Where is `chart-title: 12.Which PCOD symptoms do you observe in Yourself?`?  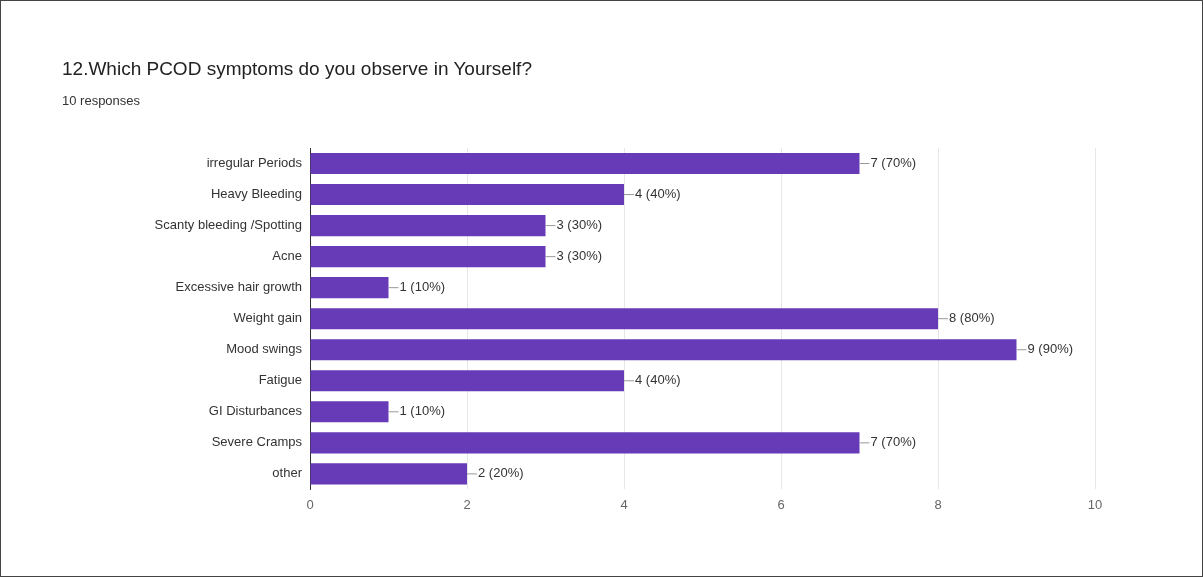 chart-title: 12.Which PCOD symptoms do you observe in Yourself? is located at coordinates (297, 69).